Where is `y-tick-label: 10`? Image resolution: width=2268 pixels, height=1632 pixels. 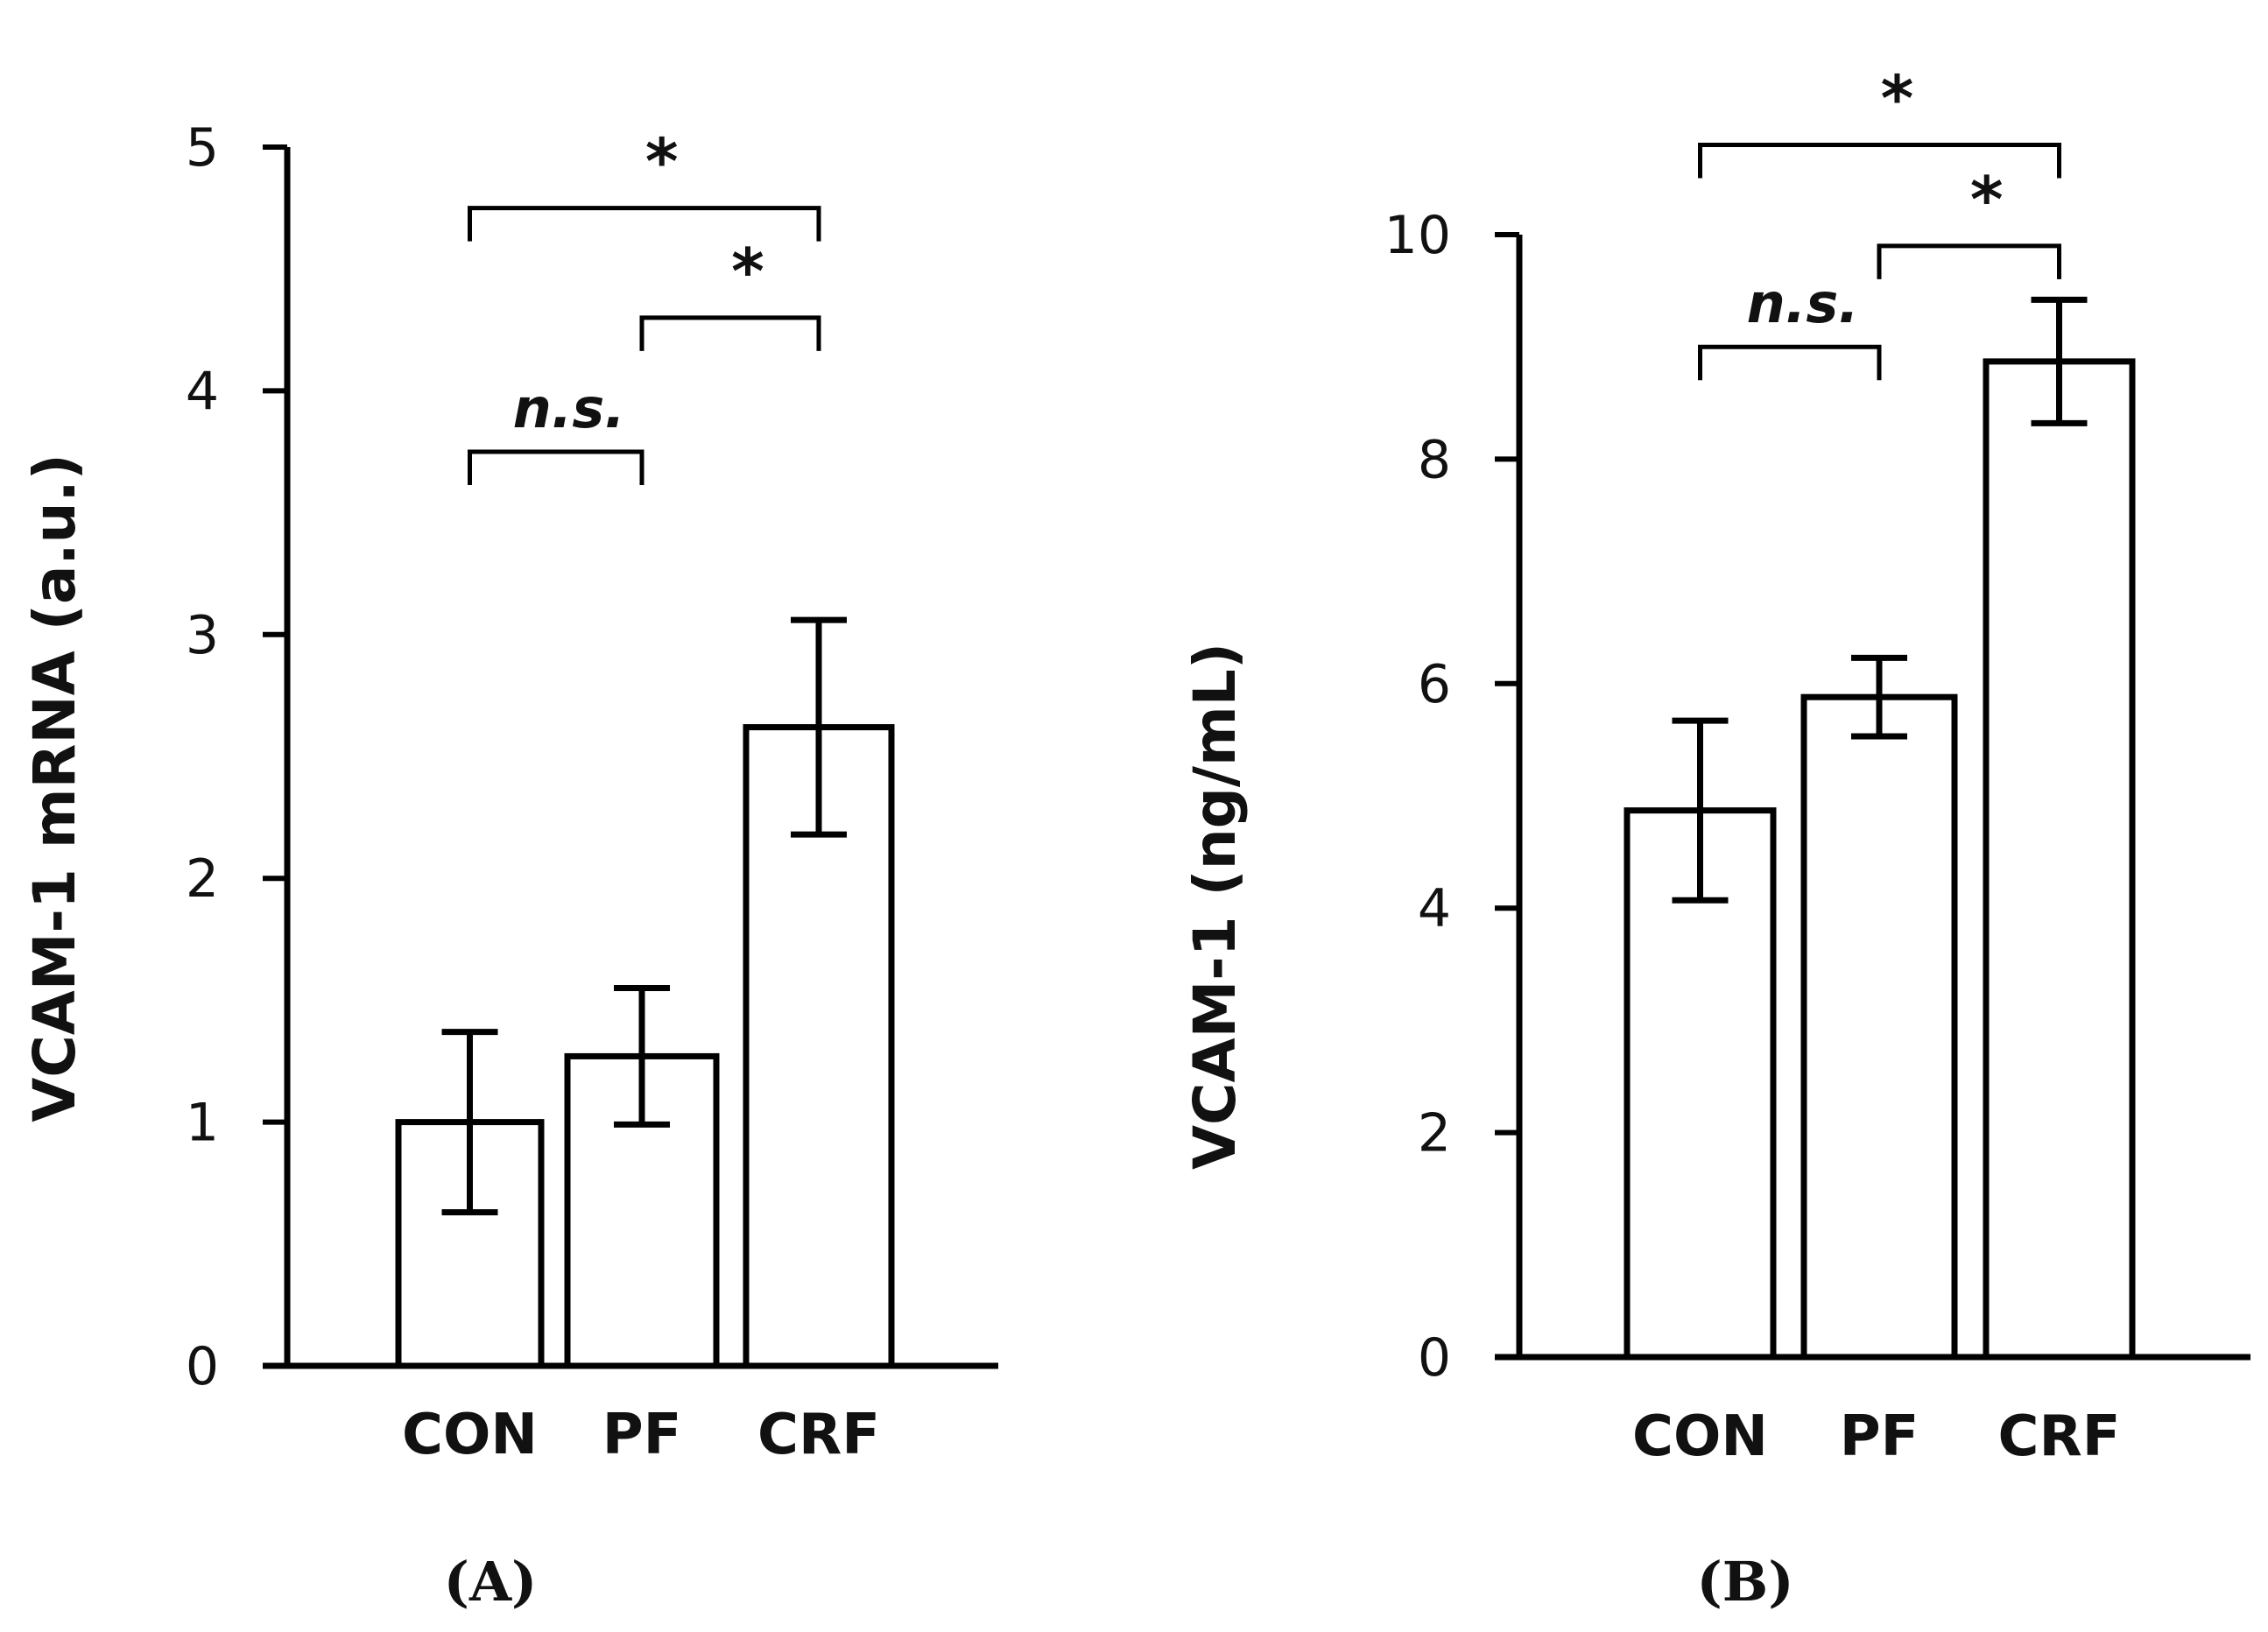
y-tick-label: 10 is located at coordinates (1417, 235).